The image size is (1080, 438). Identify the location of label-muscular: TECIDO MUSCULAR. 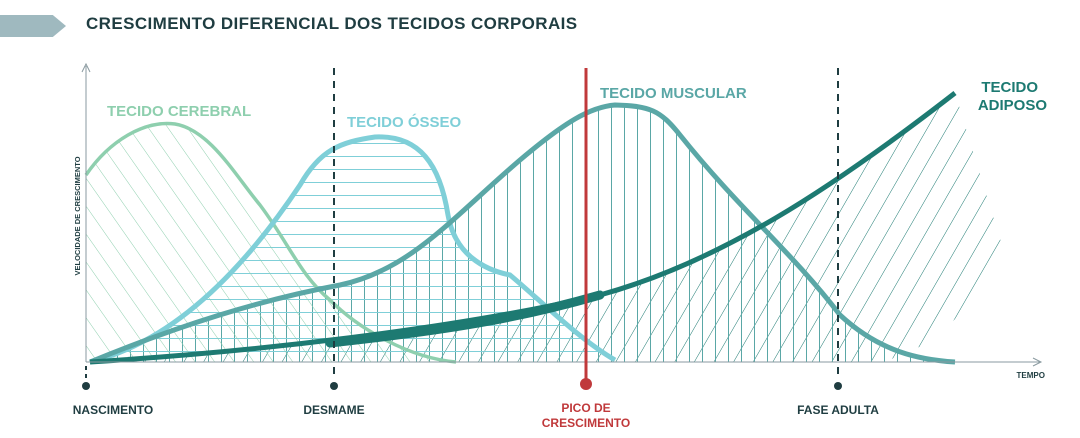
(673, 93).